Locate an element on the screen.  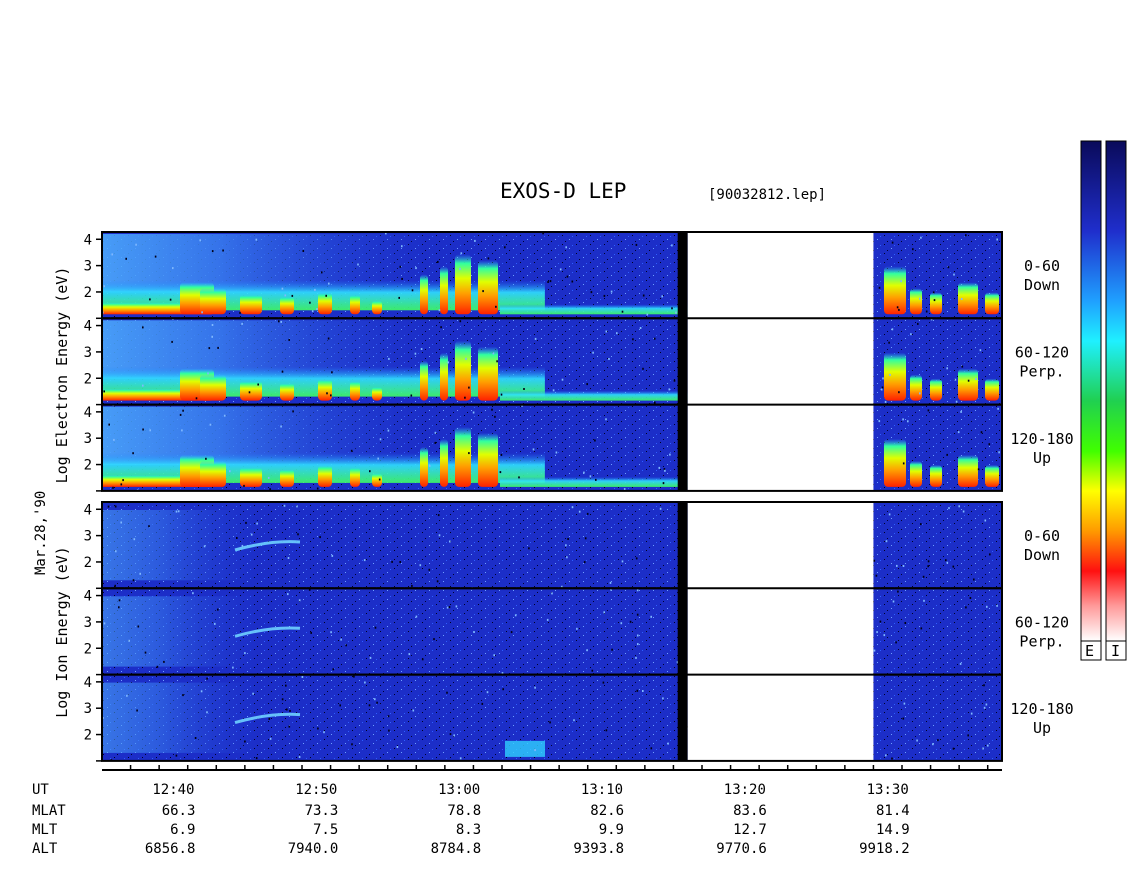
orbit-value: 81.4 is located at coordinates (893, 811).